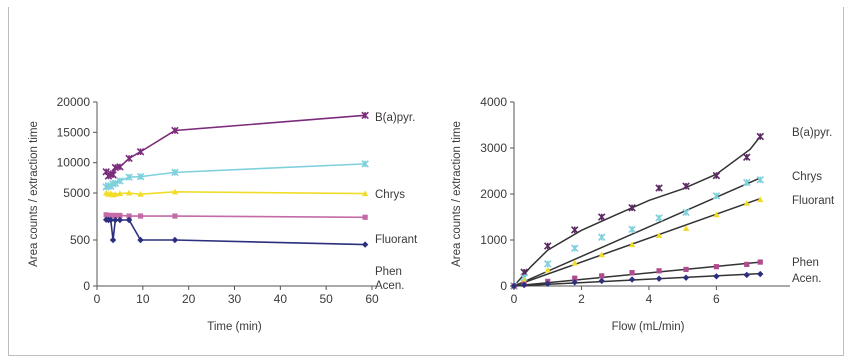 Image resolution: width=851 pixels, height=357 pixels. I want to click on y-tick-label: 500, so click(80, 240).